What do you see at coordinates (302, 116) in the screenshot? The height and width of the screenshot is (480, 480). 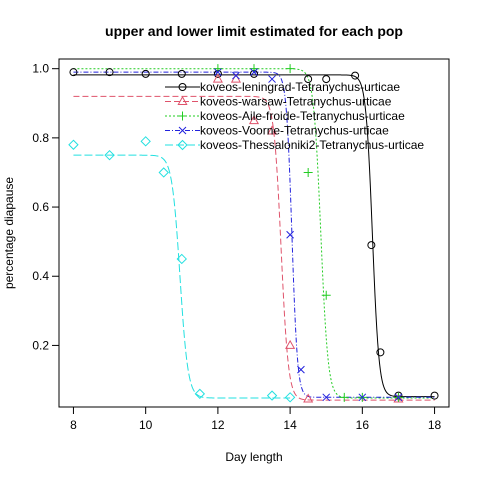 I see `legend-entry-label: koveos-Aile-froide-Tetranychus-urticae` at bounding box center [302, 116].